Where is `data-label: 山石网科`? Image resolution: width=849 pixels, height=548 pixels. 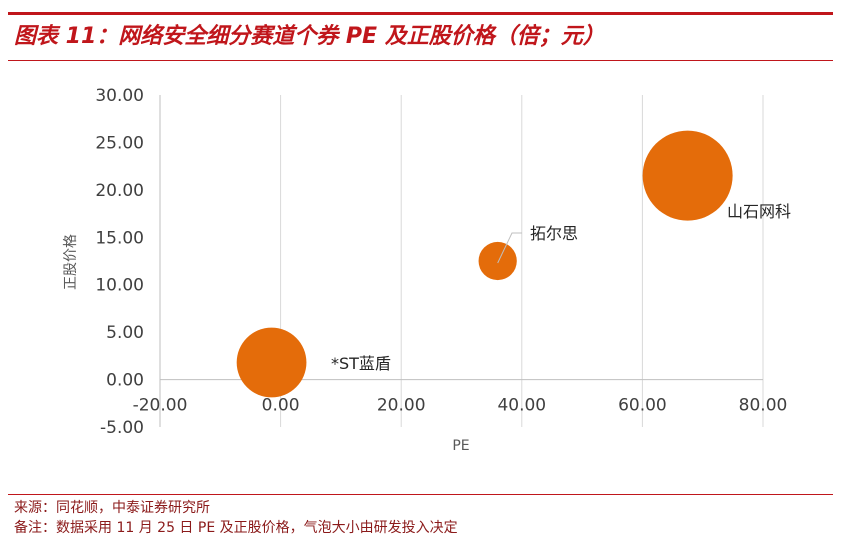 data-label: 山石网科 is located at coordinates (759, 211).